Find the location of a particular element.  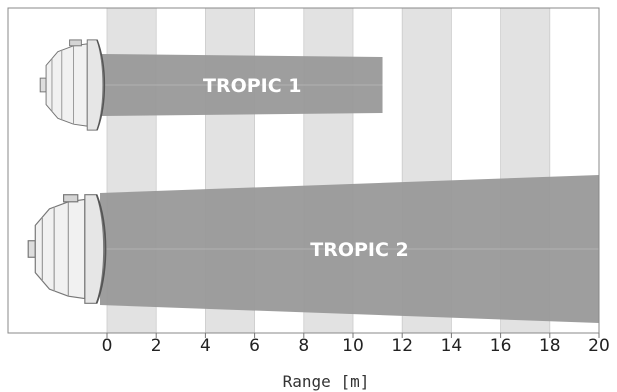

x-tick-label: 6 is located at coordinates (254, 346).